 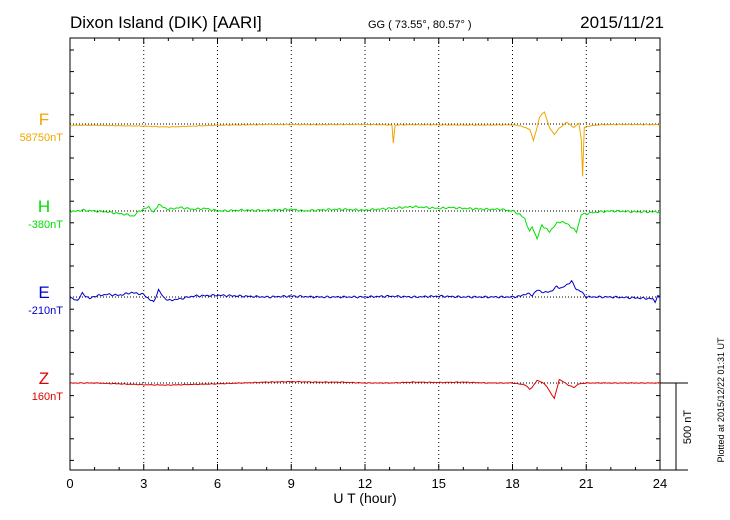 What do you see at coordinates (42, 256) in the screenshot?
I see `component-labels: F 58750nT H -380nT E -210nT Z 160nT` at bounding box center [42, 256].